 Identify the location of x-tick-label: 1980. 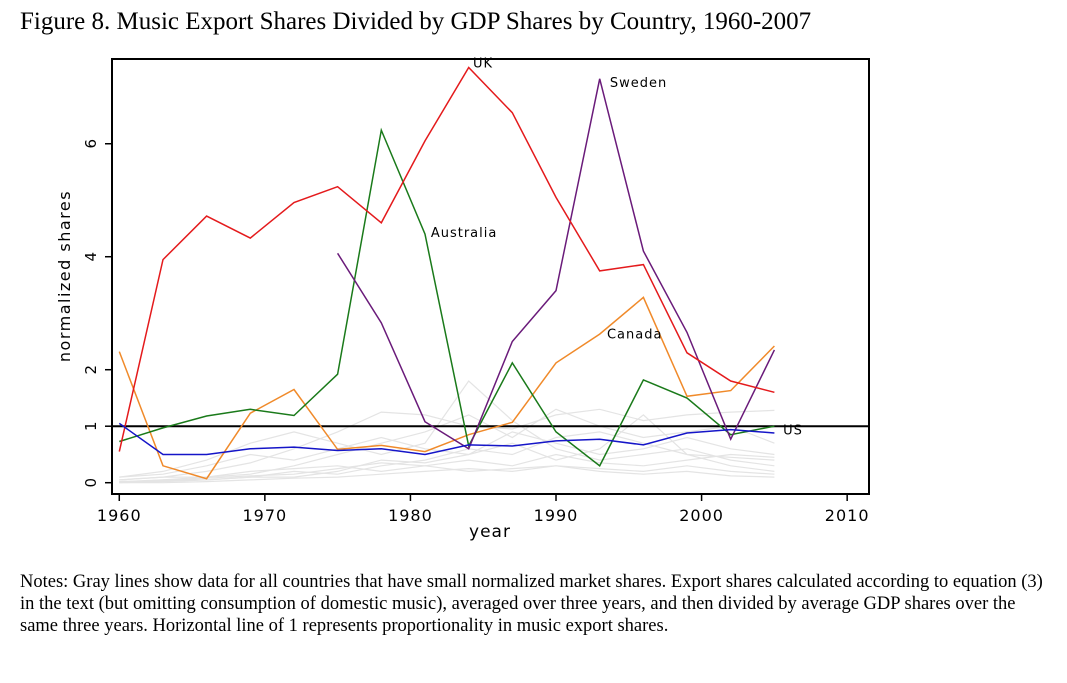
(410, 515).